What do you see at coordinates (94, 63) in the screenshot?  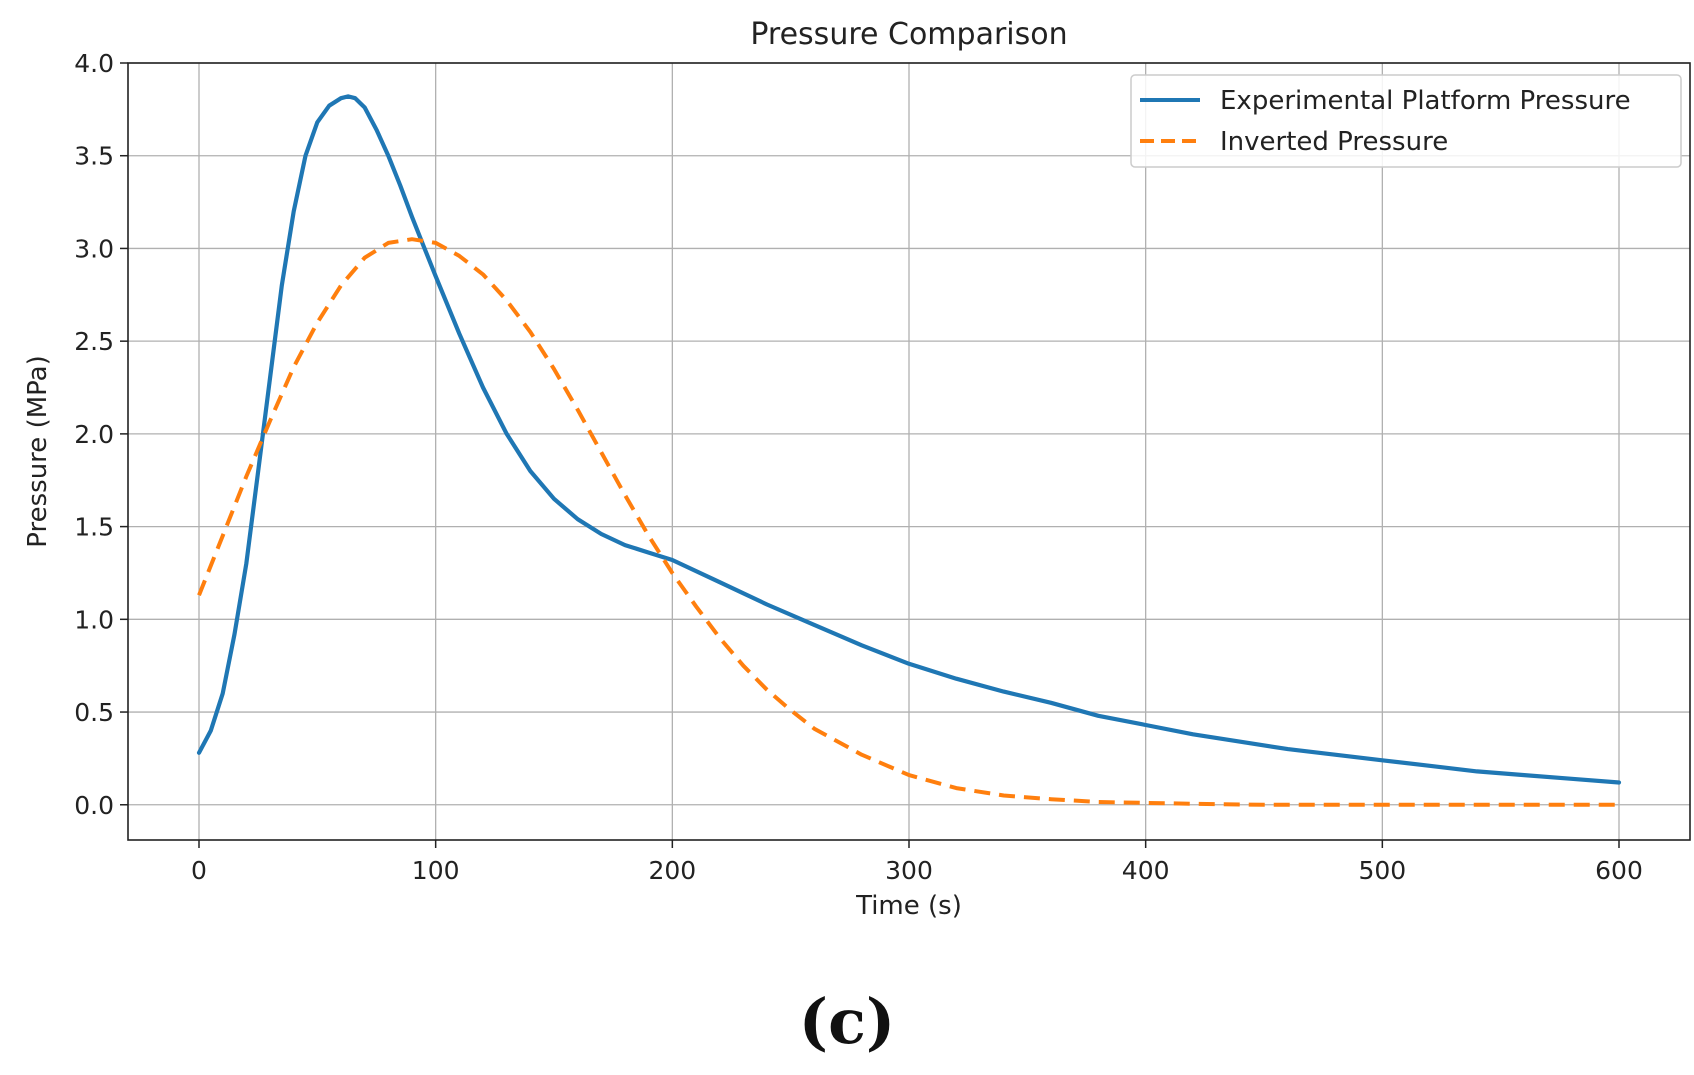 I see `y-tick-label: 4.0` at bounding box center [94, 63].